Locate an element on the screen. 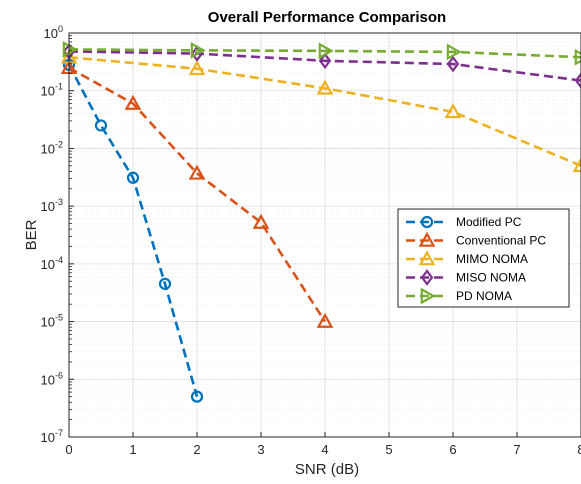 The image size is (581, 484). x-tick-label: 8 is located at coordinates (579, 449).